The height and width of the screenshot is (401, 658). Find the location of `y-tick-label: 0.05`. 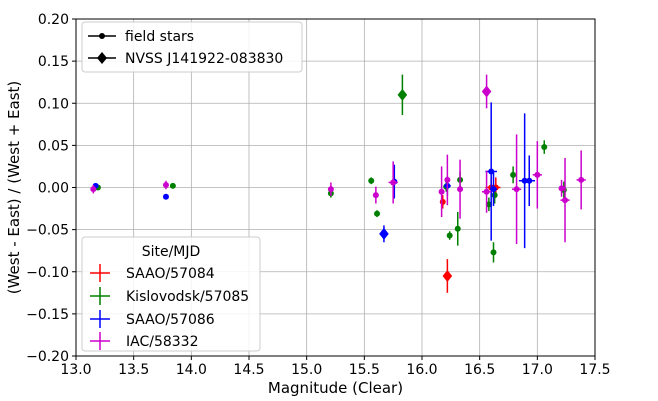

y-tick-label: 0.05 is located at coordinates (53, 146).